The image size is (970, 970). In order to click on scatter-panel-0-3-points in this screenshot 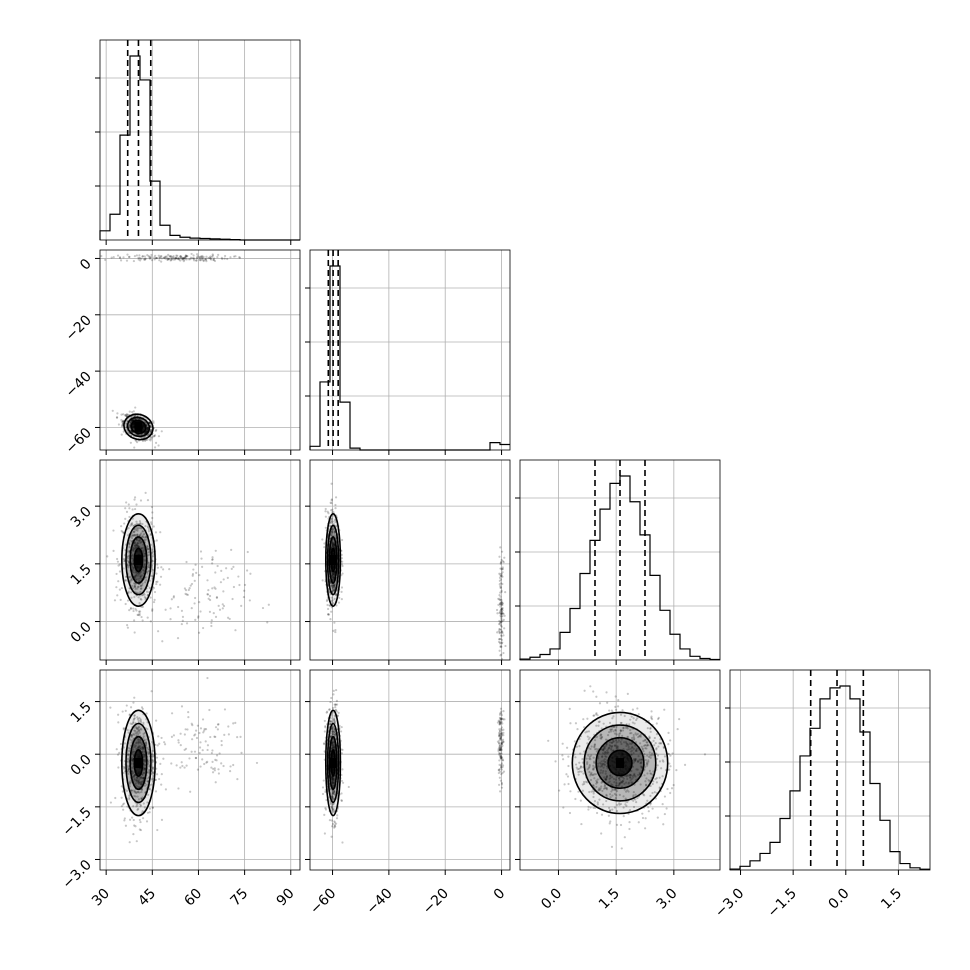, I will do `click(184, 757)`.